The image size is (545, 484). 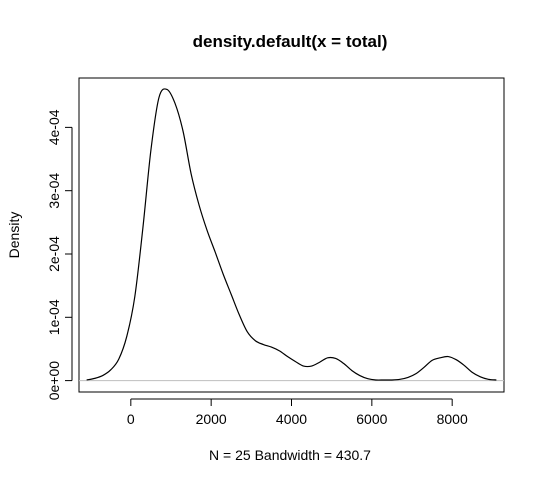 What do you see at coordinates (290, 455) in the screenshot?
I see `x-axis-label: N = 25 Bandwidth = 430.7` at bounding box center [290, 455].